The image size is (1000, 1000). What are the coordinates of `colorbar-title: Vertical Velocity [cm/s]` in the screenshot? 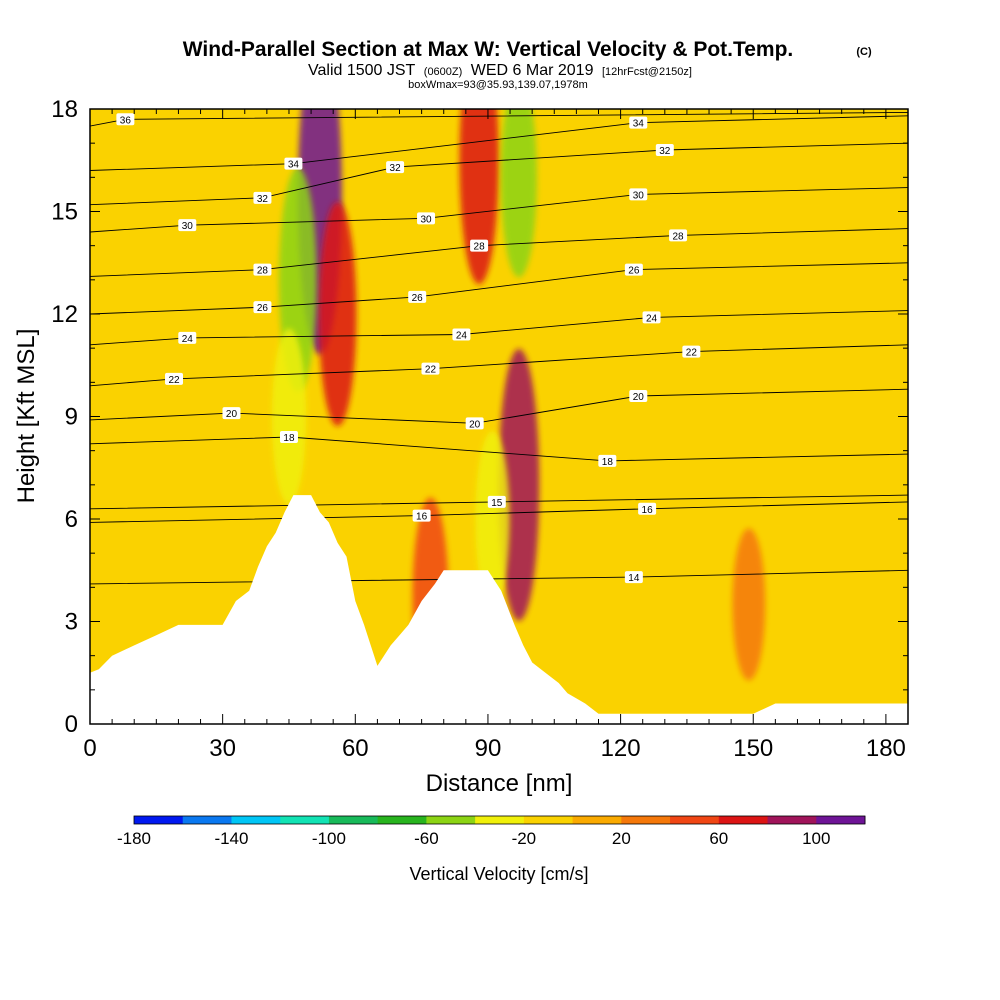 It's located at (498, 874).